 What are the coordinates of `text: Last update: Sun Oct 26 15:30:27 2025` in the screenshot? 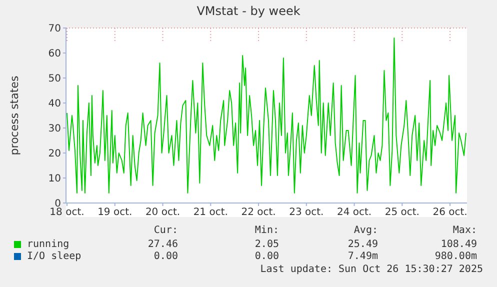 It's located at (371, 269).